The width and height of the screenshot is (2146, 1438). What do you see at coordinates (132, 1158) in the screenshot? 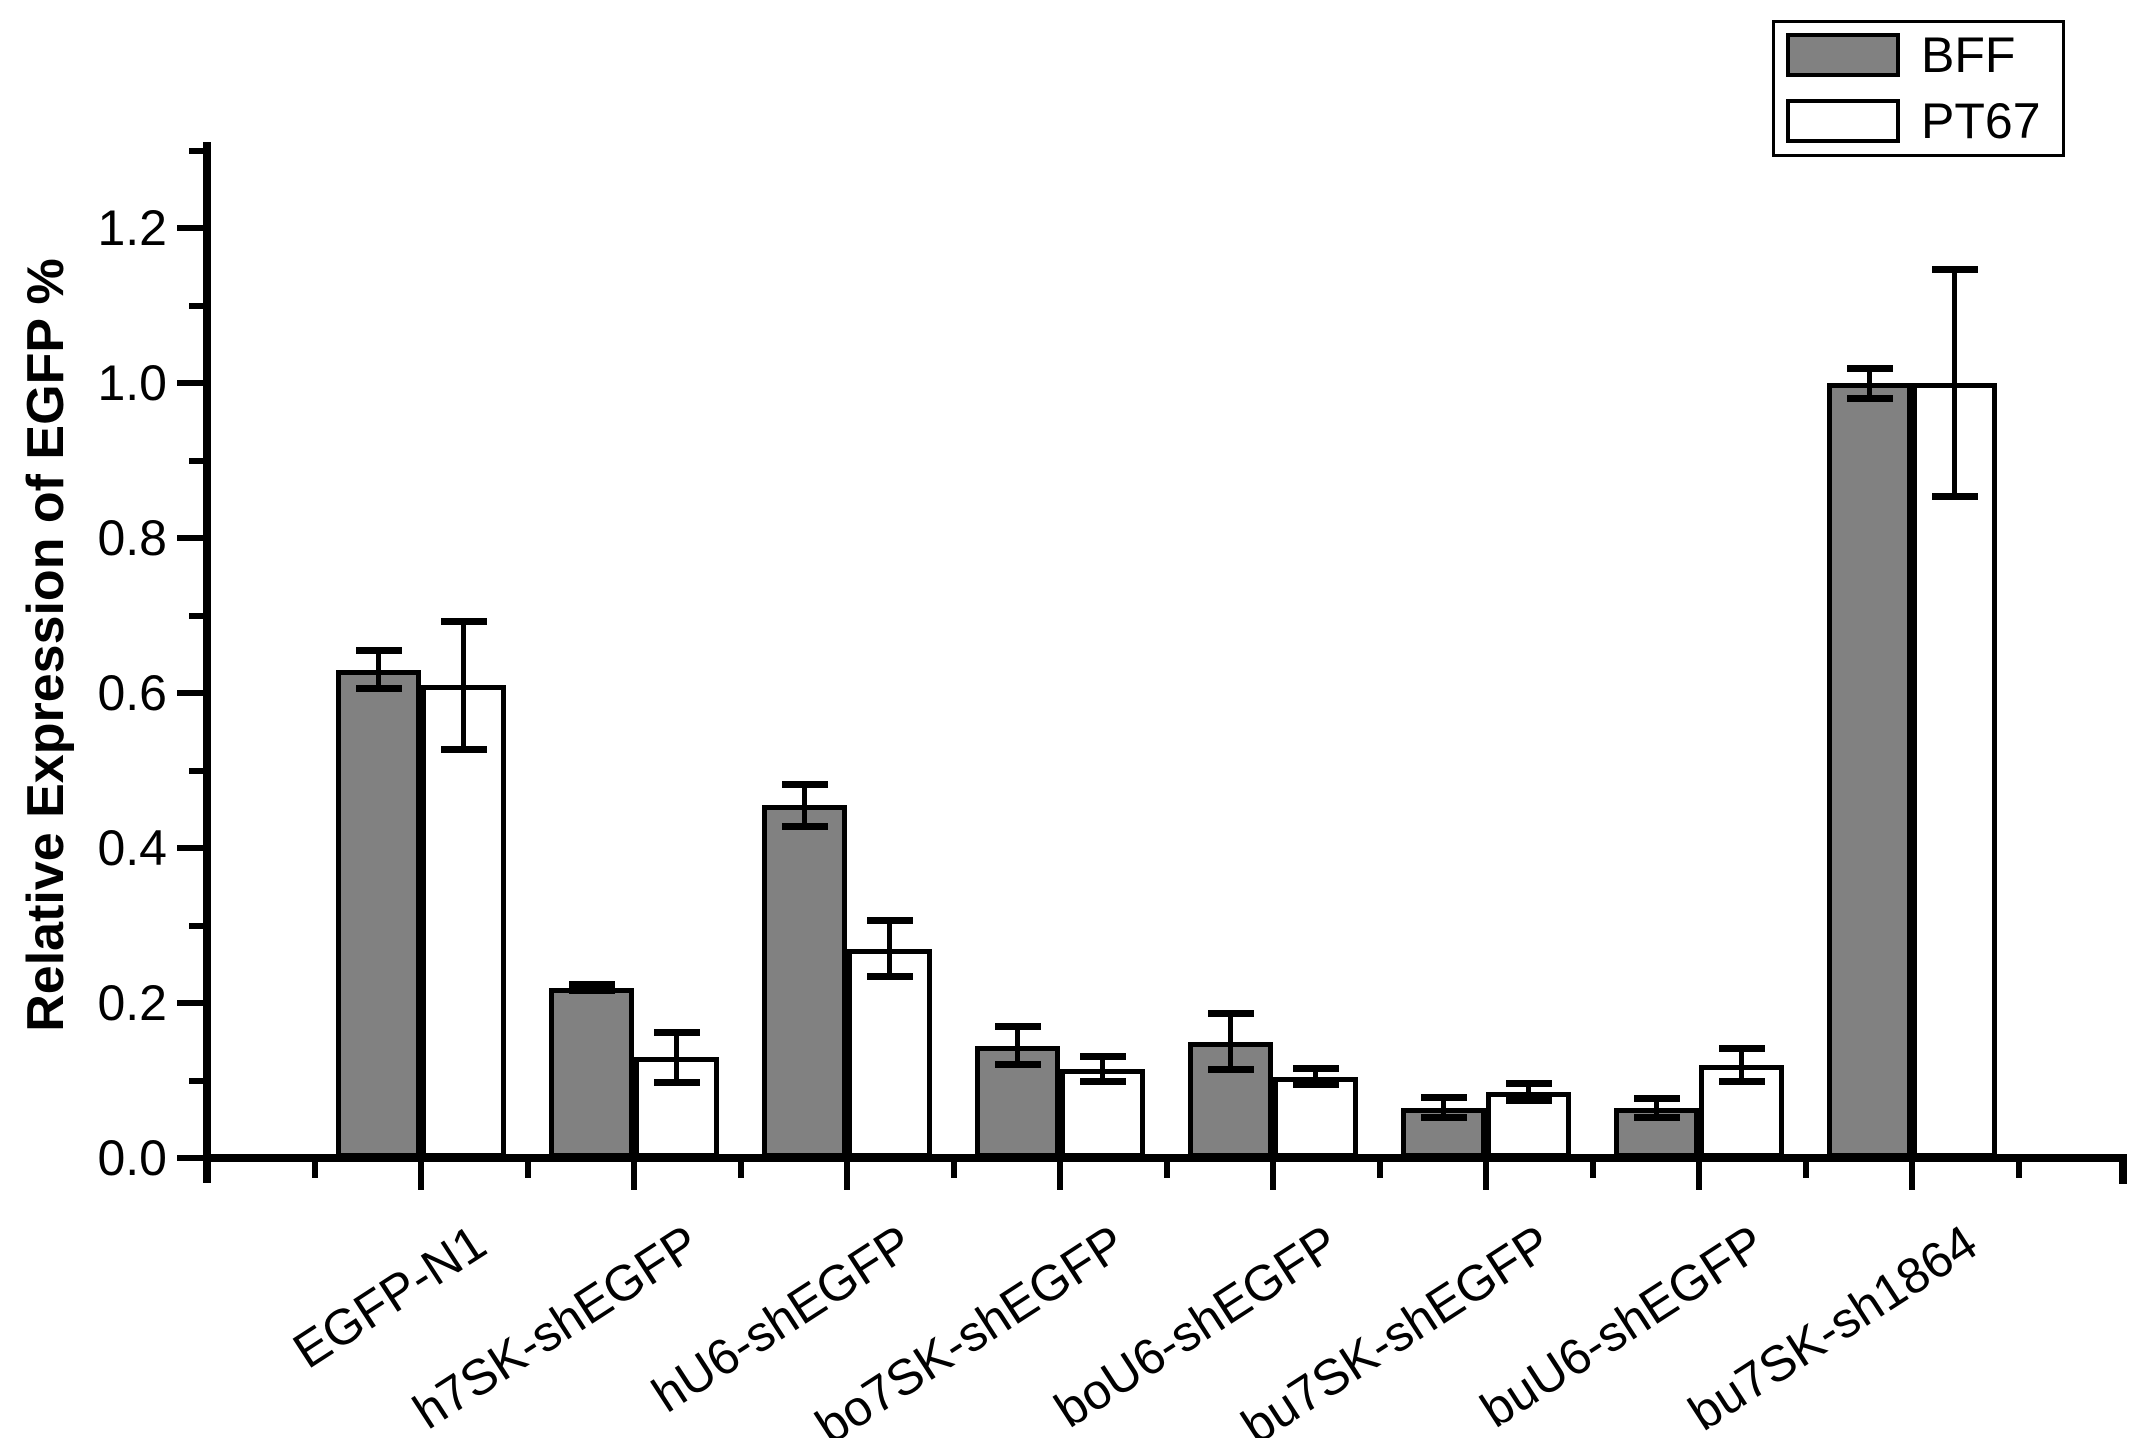
I see `y-tick-label: 0.0` at bounding box center [132, 1158].